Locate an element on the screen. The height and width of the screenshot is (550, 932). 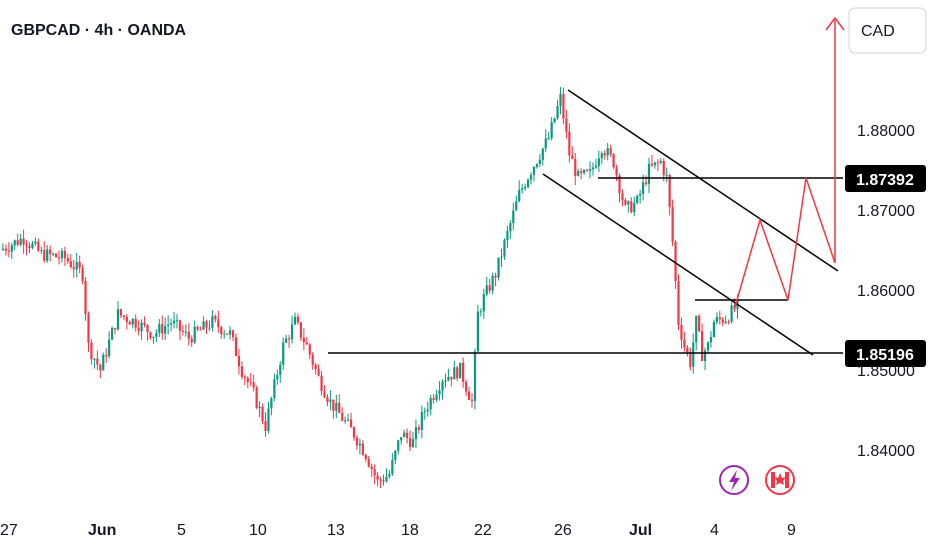
x-tick-label: 26 is located at coordinates (563, 530).